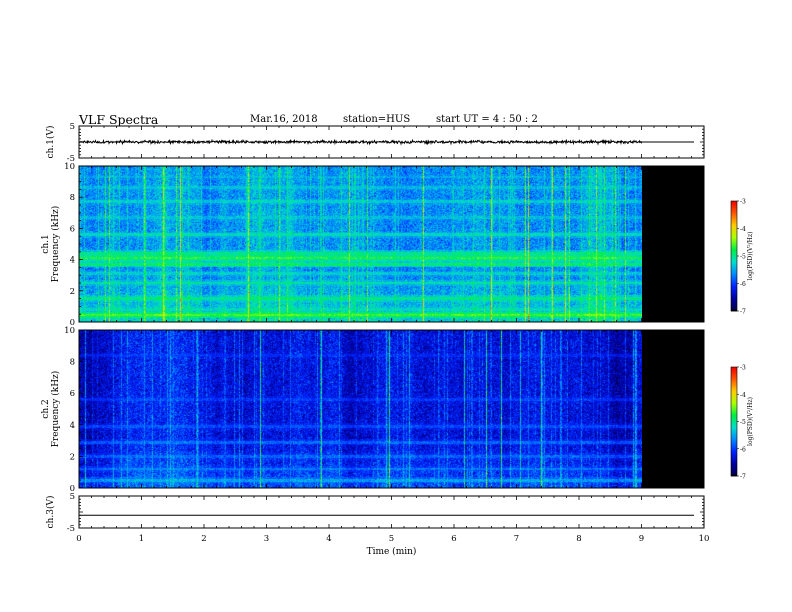 The width and height of the screenshot is (792, 612). I want to click on date-label: Mar.16, 2018, so click(284, 119).